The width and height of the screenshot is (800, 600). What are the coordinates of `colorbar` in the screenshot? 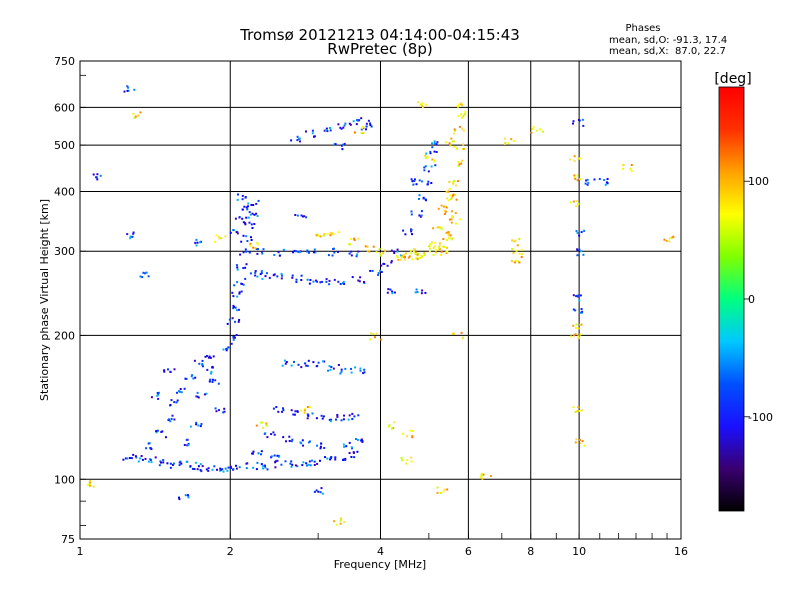 It's located at (731, 299).